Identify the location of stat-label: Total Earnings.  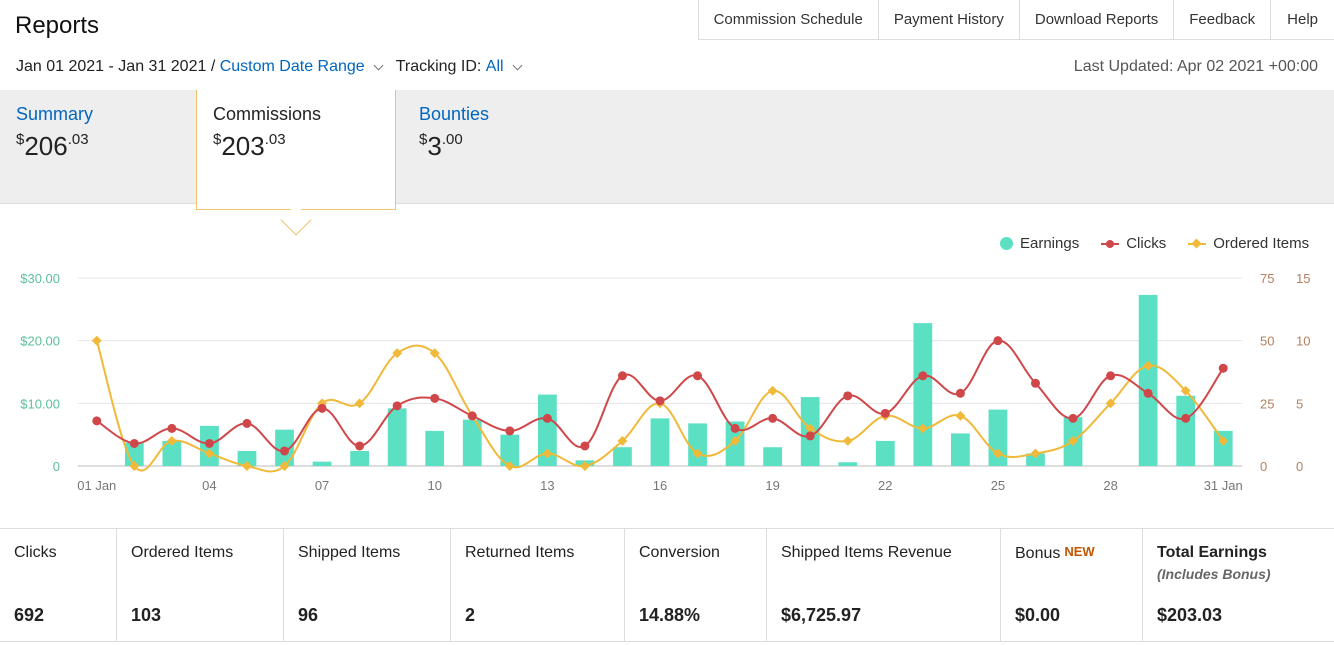
(1212, 552).